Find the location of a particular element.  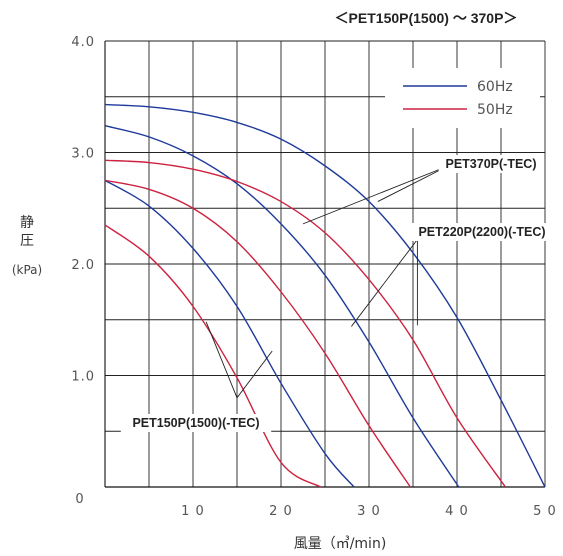

x-axis-label: 風量（㎥/min) is located at coordinates (340, 544).